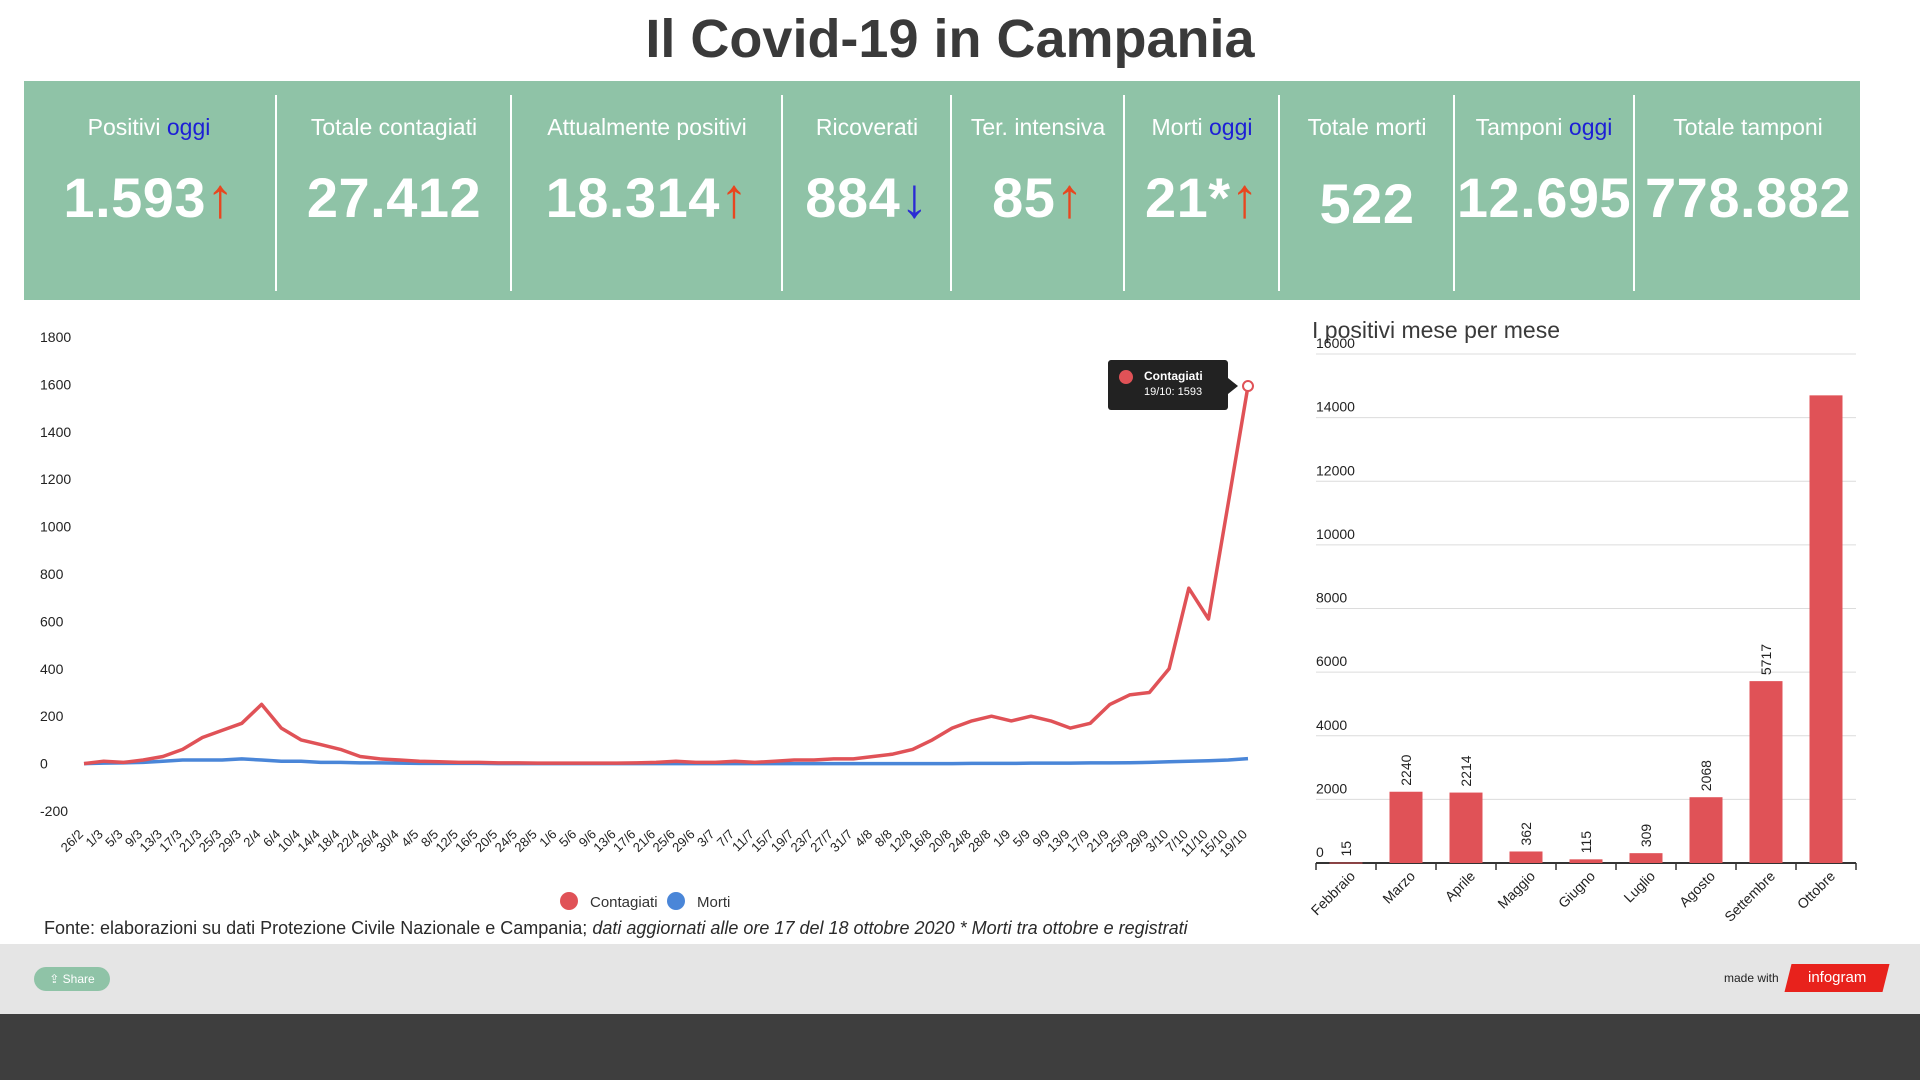 The image size is (1920, 1080). What do you see at coordinates (72, 841) in the screenshot?
I see `x-tick-label: 26/2` at bounding box center [72, 841].